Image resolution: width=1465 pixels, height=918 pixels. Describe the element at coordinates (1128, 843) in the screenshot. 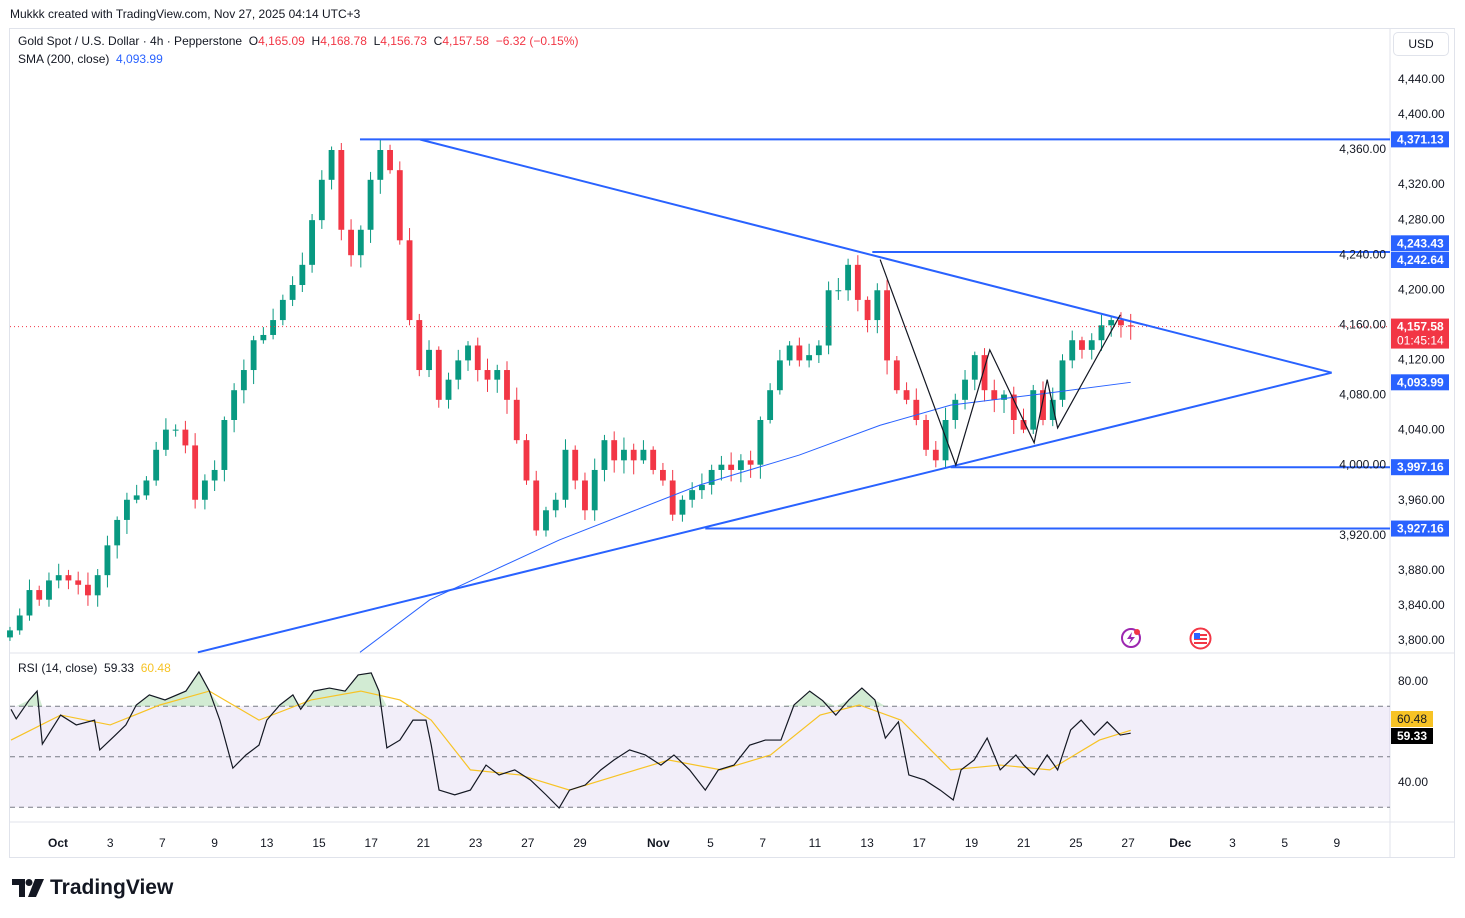

I see `date-tick-label: 27` at that location.